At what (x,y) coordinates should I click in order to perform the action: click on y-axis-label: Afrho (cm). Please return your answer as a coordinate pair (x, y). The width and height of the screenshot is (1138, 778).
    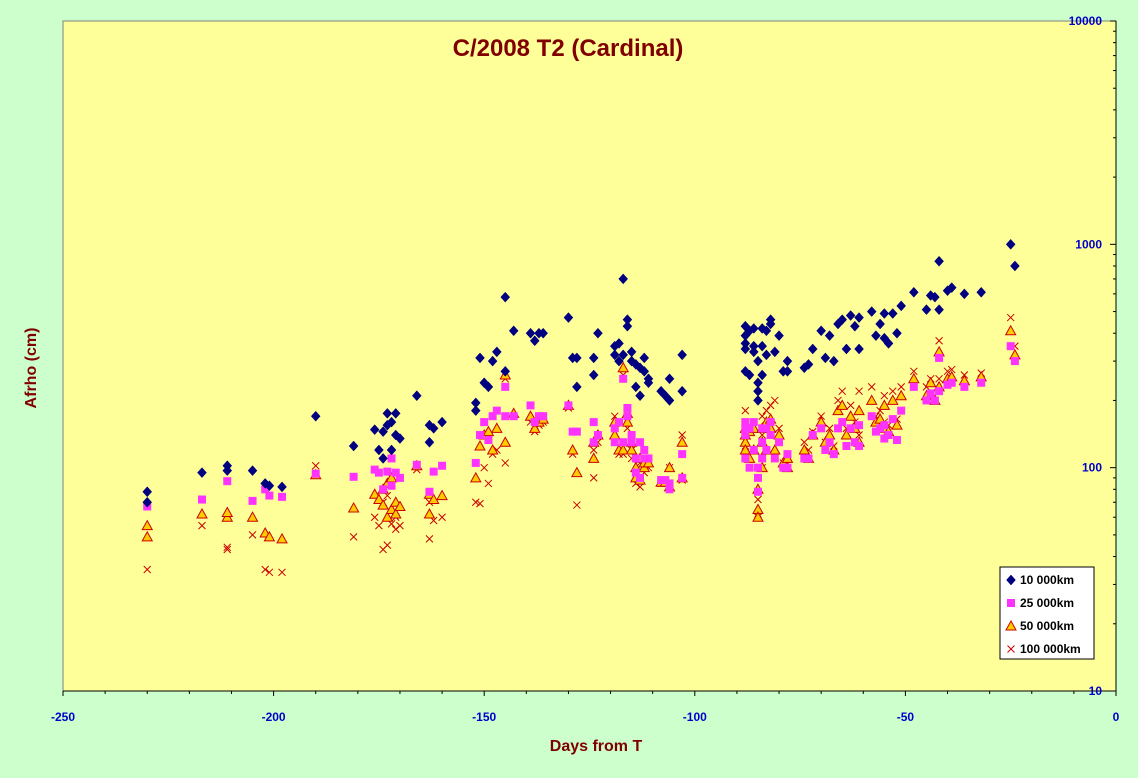
    Looking at the image, I should click on (31, 368).